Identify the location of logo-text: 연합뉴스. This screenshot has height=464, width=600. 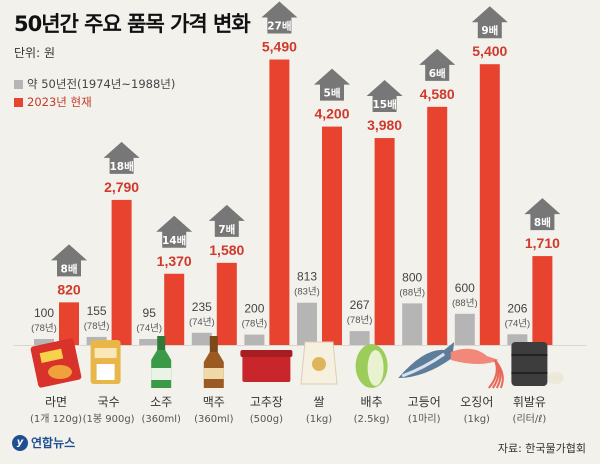
(53, 443).